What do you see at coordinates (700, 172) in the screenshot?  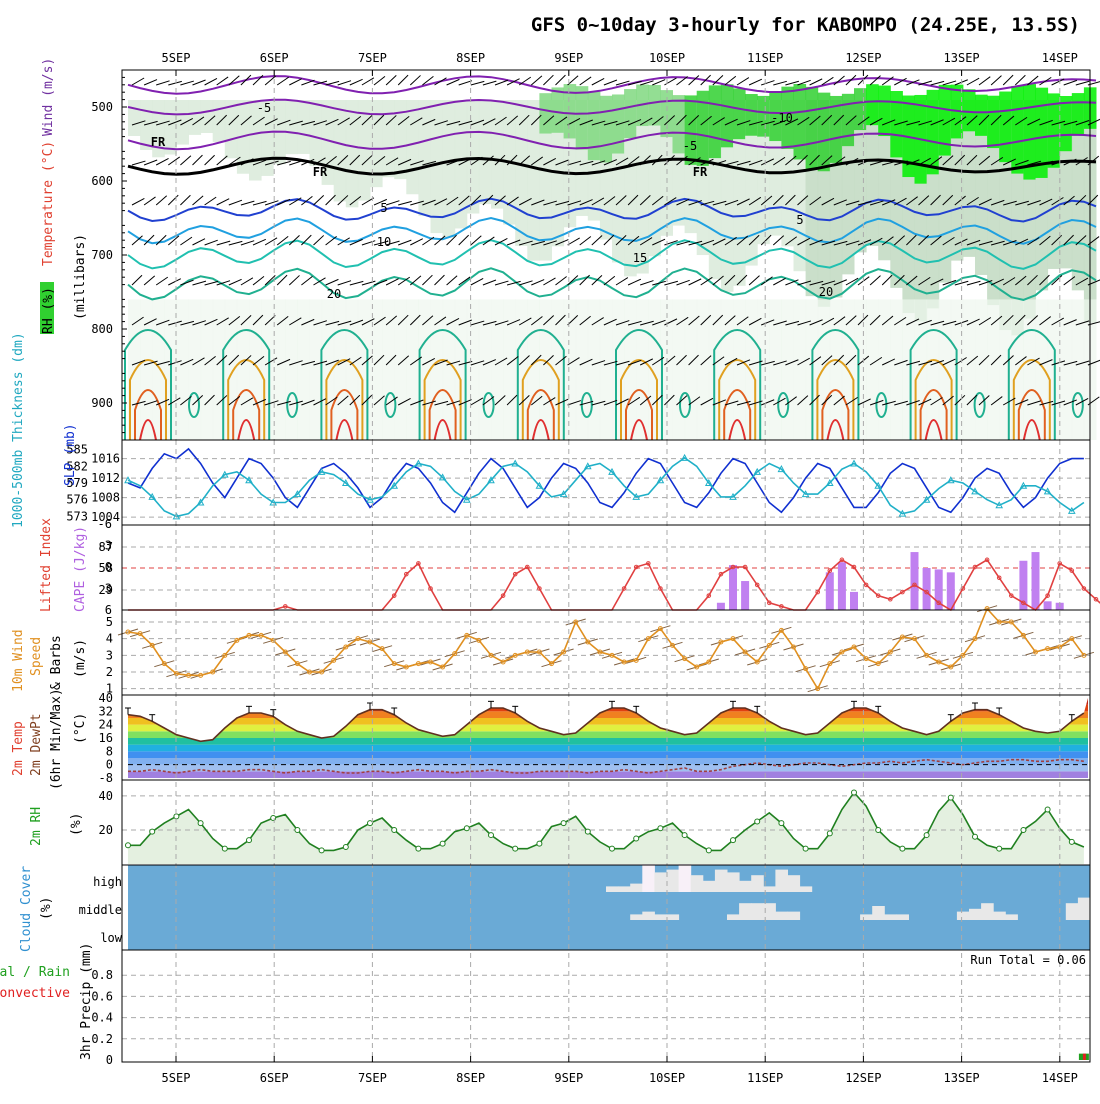 I see `freezing-label: FR` at bounding box center [700, 172].